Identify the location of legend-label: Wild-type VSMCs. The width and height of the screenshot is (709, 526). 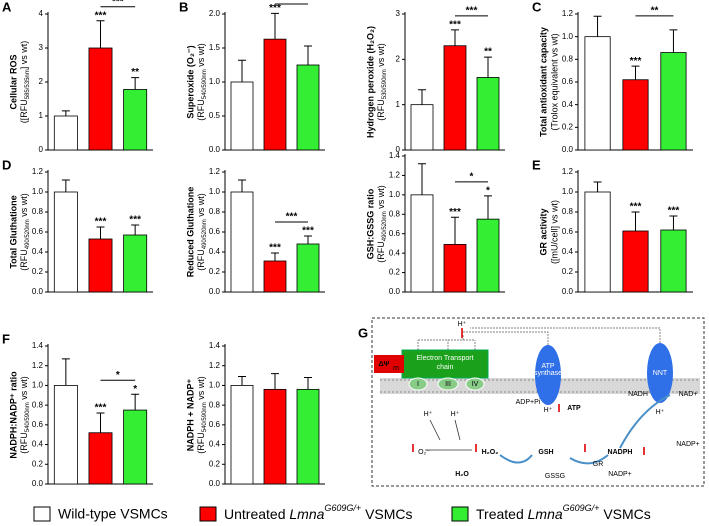
(113, 514).